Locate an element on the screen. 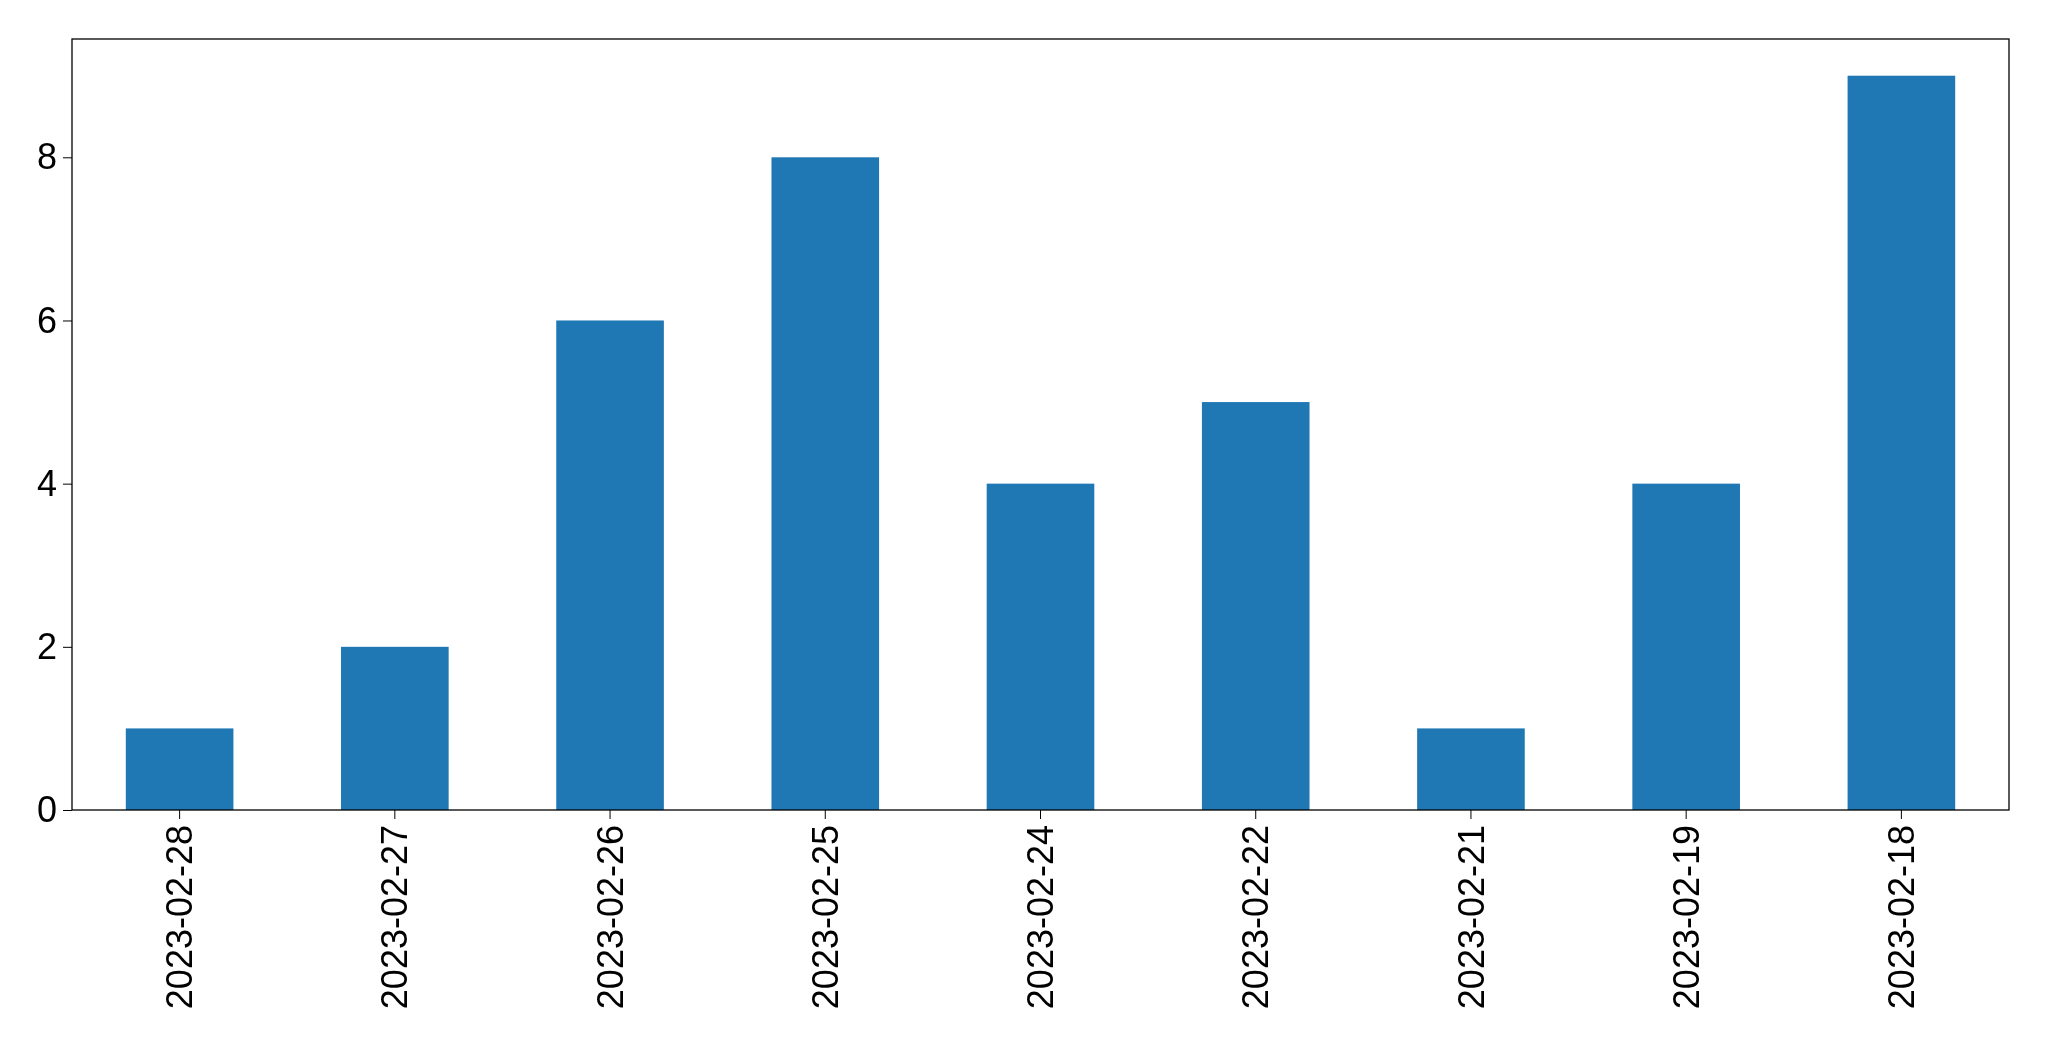  y-tick-label: 4 is located at coordinates (46, 483).